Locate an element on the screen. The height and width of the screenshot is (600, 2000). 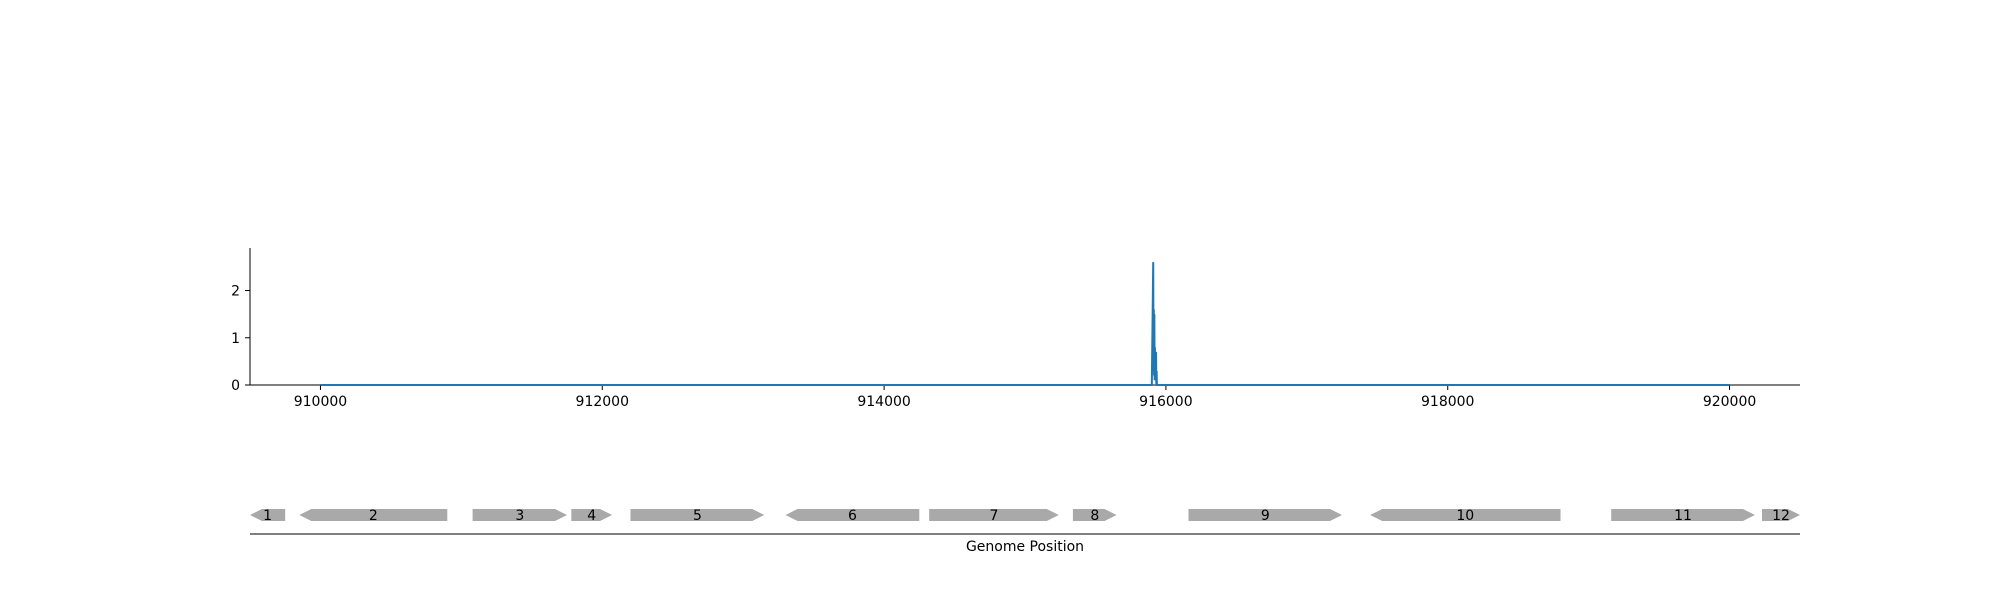
gene-label: 2 is located at coordinates (373, 516).